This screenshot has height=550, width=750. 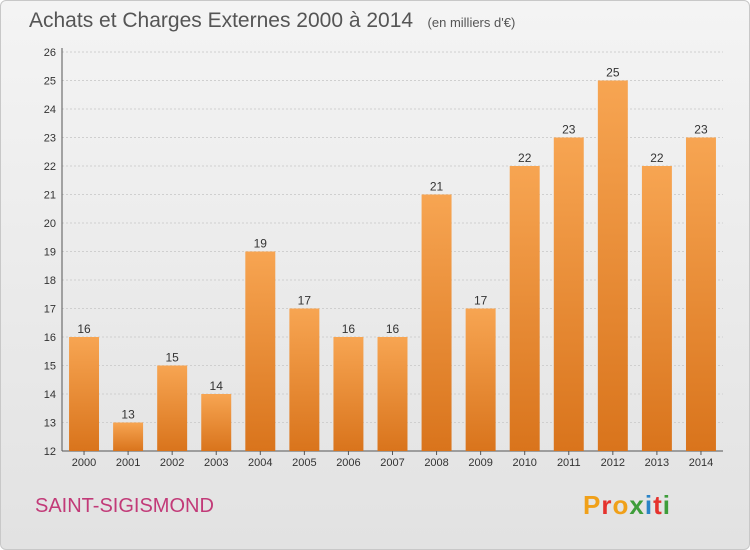 What do you see at coordinates (50, 395) in the screenshot?
I see `y-tick-label: 14` at bounding box center [50, 395].